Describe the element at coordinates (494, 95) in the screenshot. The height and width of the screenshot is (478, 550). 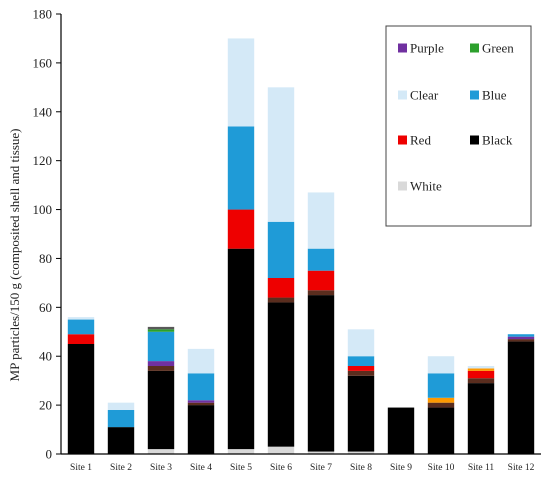
I see `legend-label-blue: Blue` at that location.